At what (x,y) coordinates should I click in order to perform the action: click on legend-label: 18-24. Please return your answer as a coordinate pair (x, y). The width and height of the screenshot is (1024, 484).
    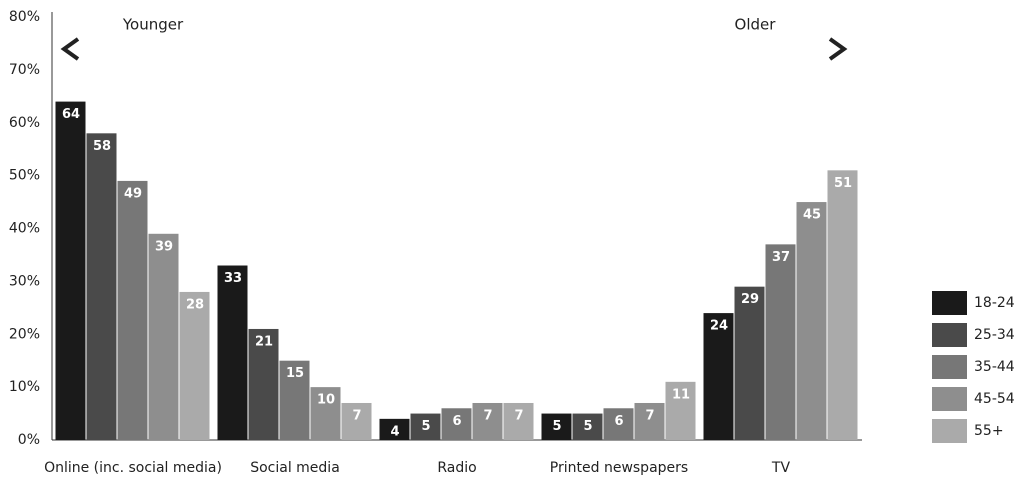
    Looking at the image, I should click on (994, 303).